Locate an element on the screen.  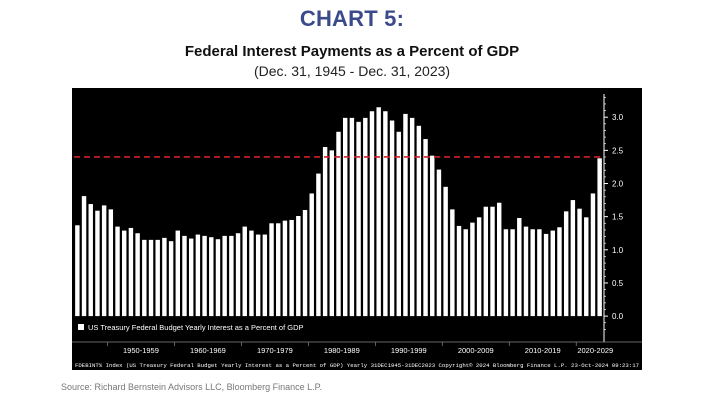
bar-2006 is located at coordinates (486, 261).